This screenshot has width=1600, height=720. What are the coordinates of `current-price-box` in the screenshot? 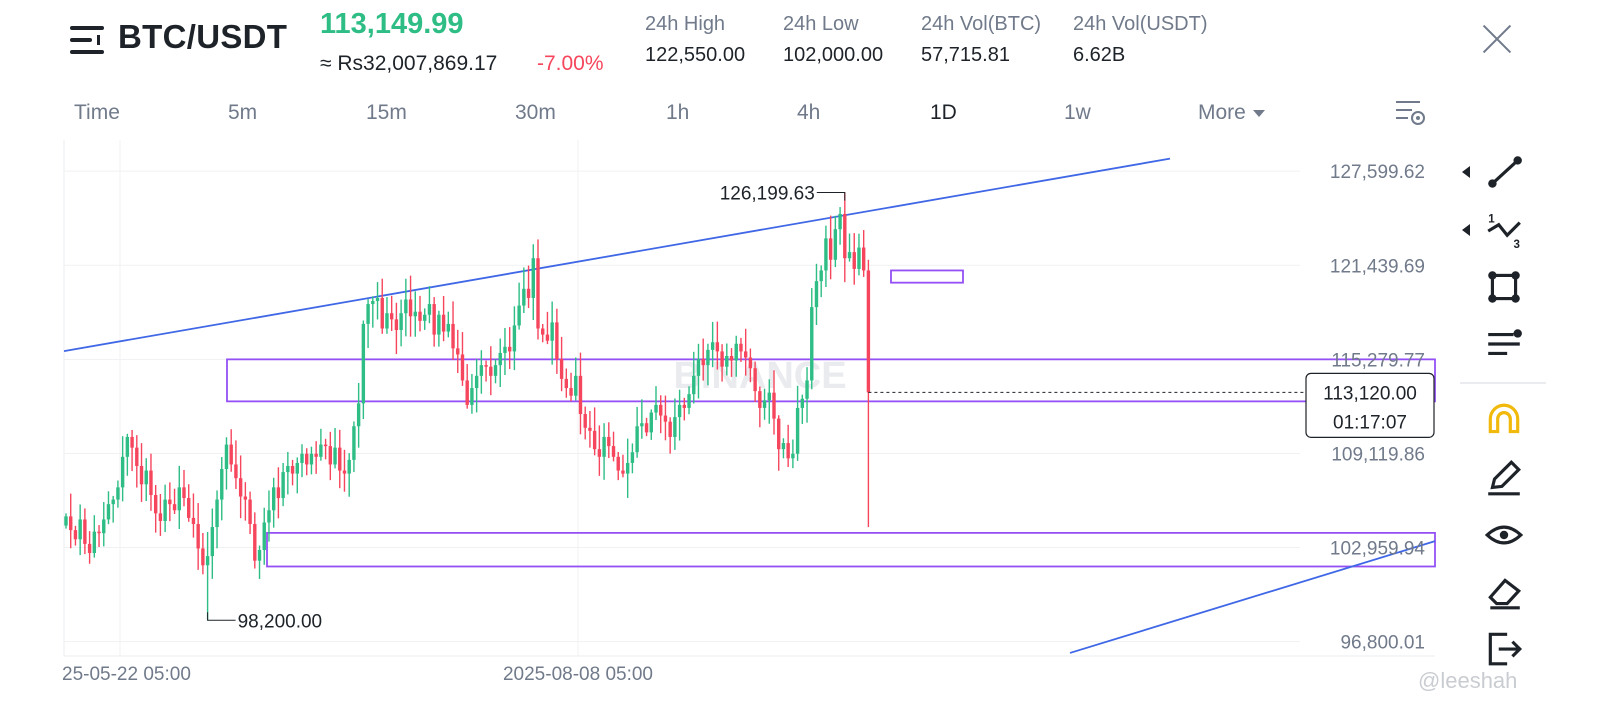 It's located at (1370, 405).